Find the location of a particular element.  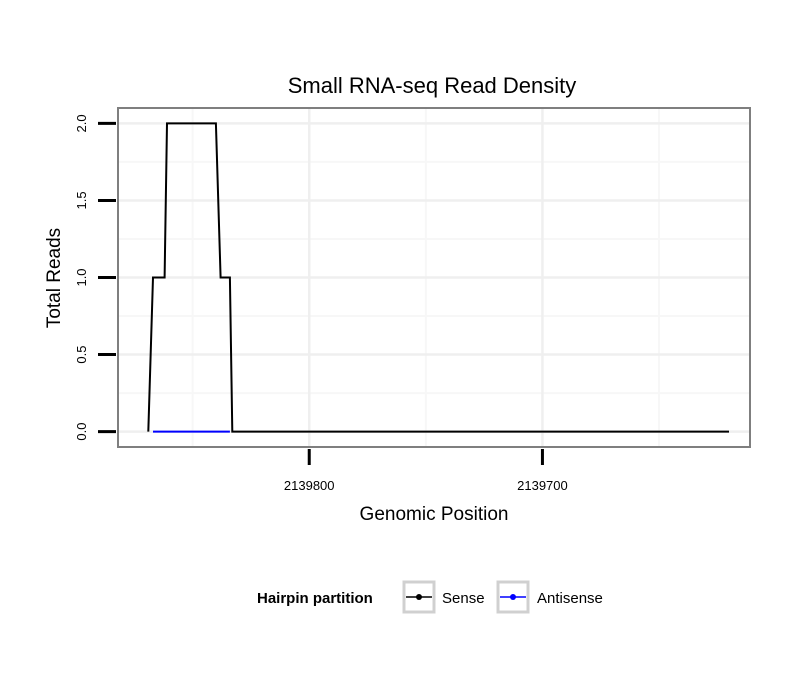

y-tick-label: 1.5 is located at coordinates (81, 200).